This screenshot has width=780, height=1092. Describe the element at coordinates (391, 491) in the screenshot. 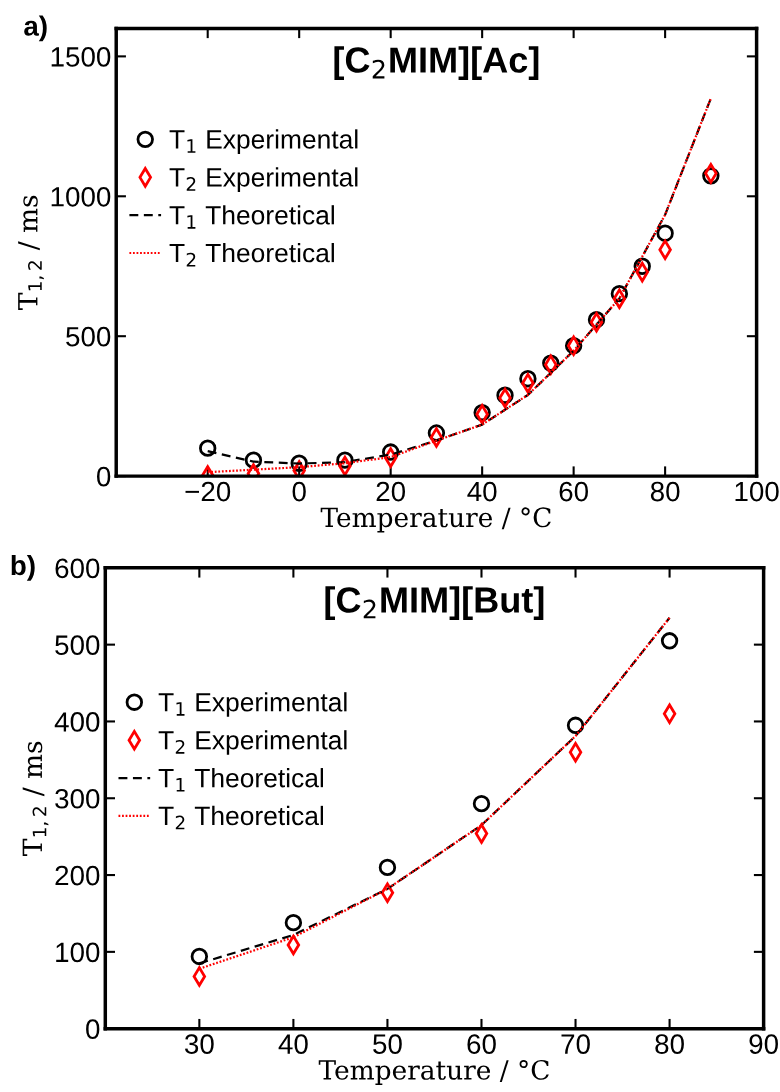

I see `x-tick-label: 20` at that location.